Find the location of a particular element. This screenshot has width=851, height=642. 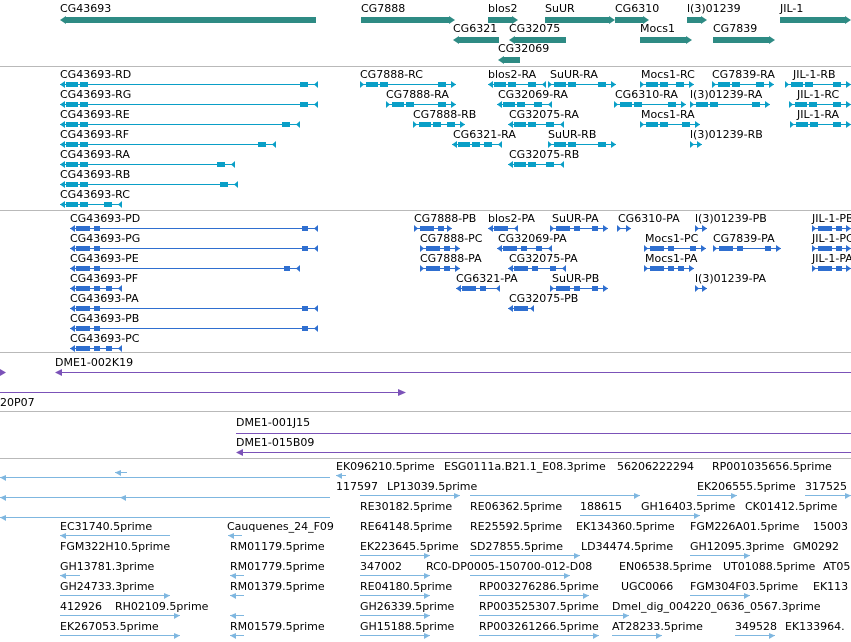

protein-cg7888-pa is located at coordinates (440, 269).